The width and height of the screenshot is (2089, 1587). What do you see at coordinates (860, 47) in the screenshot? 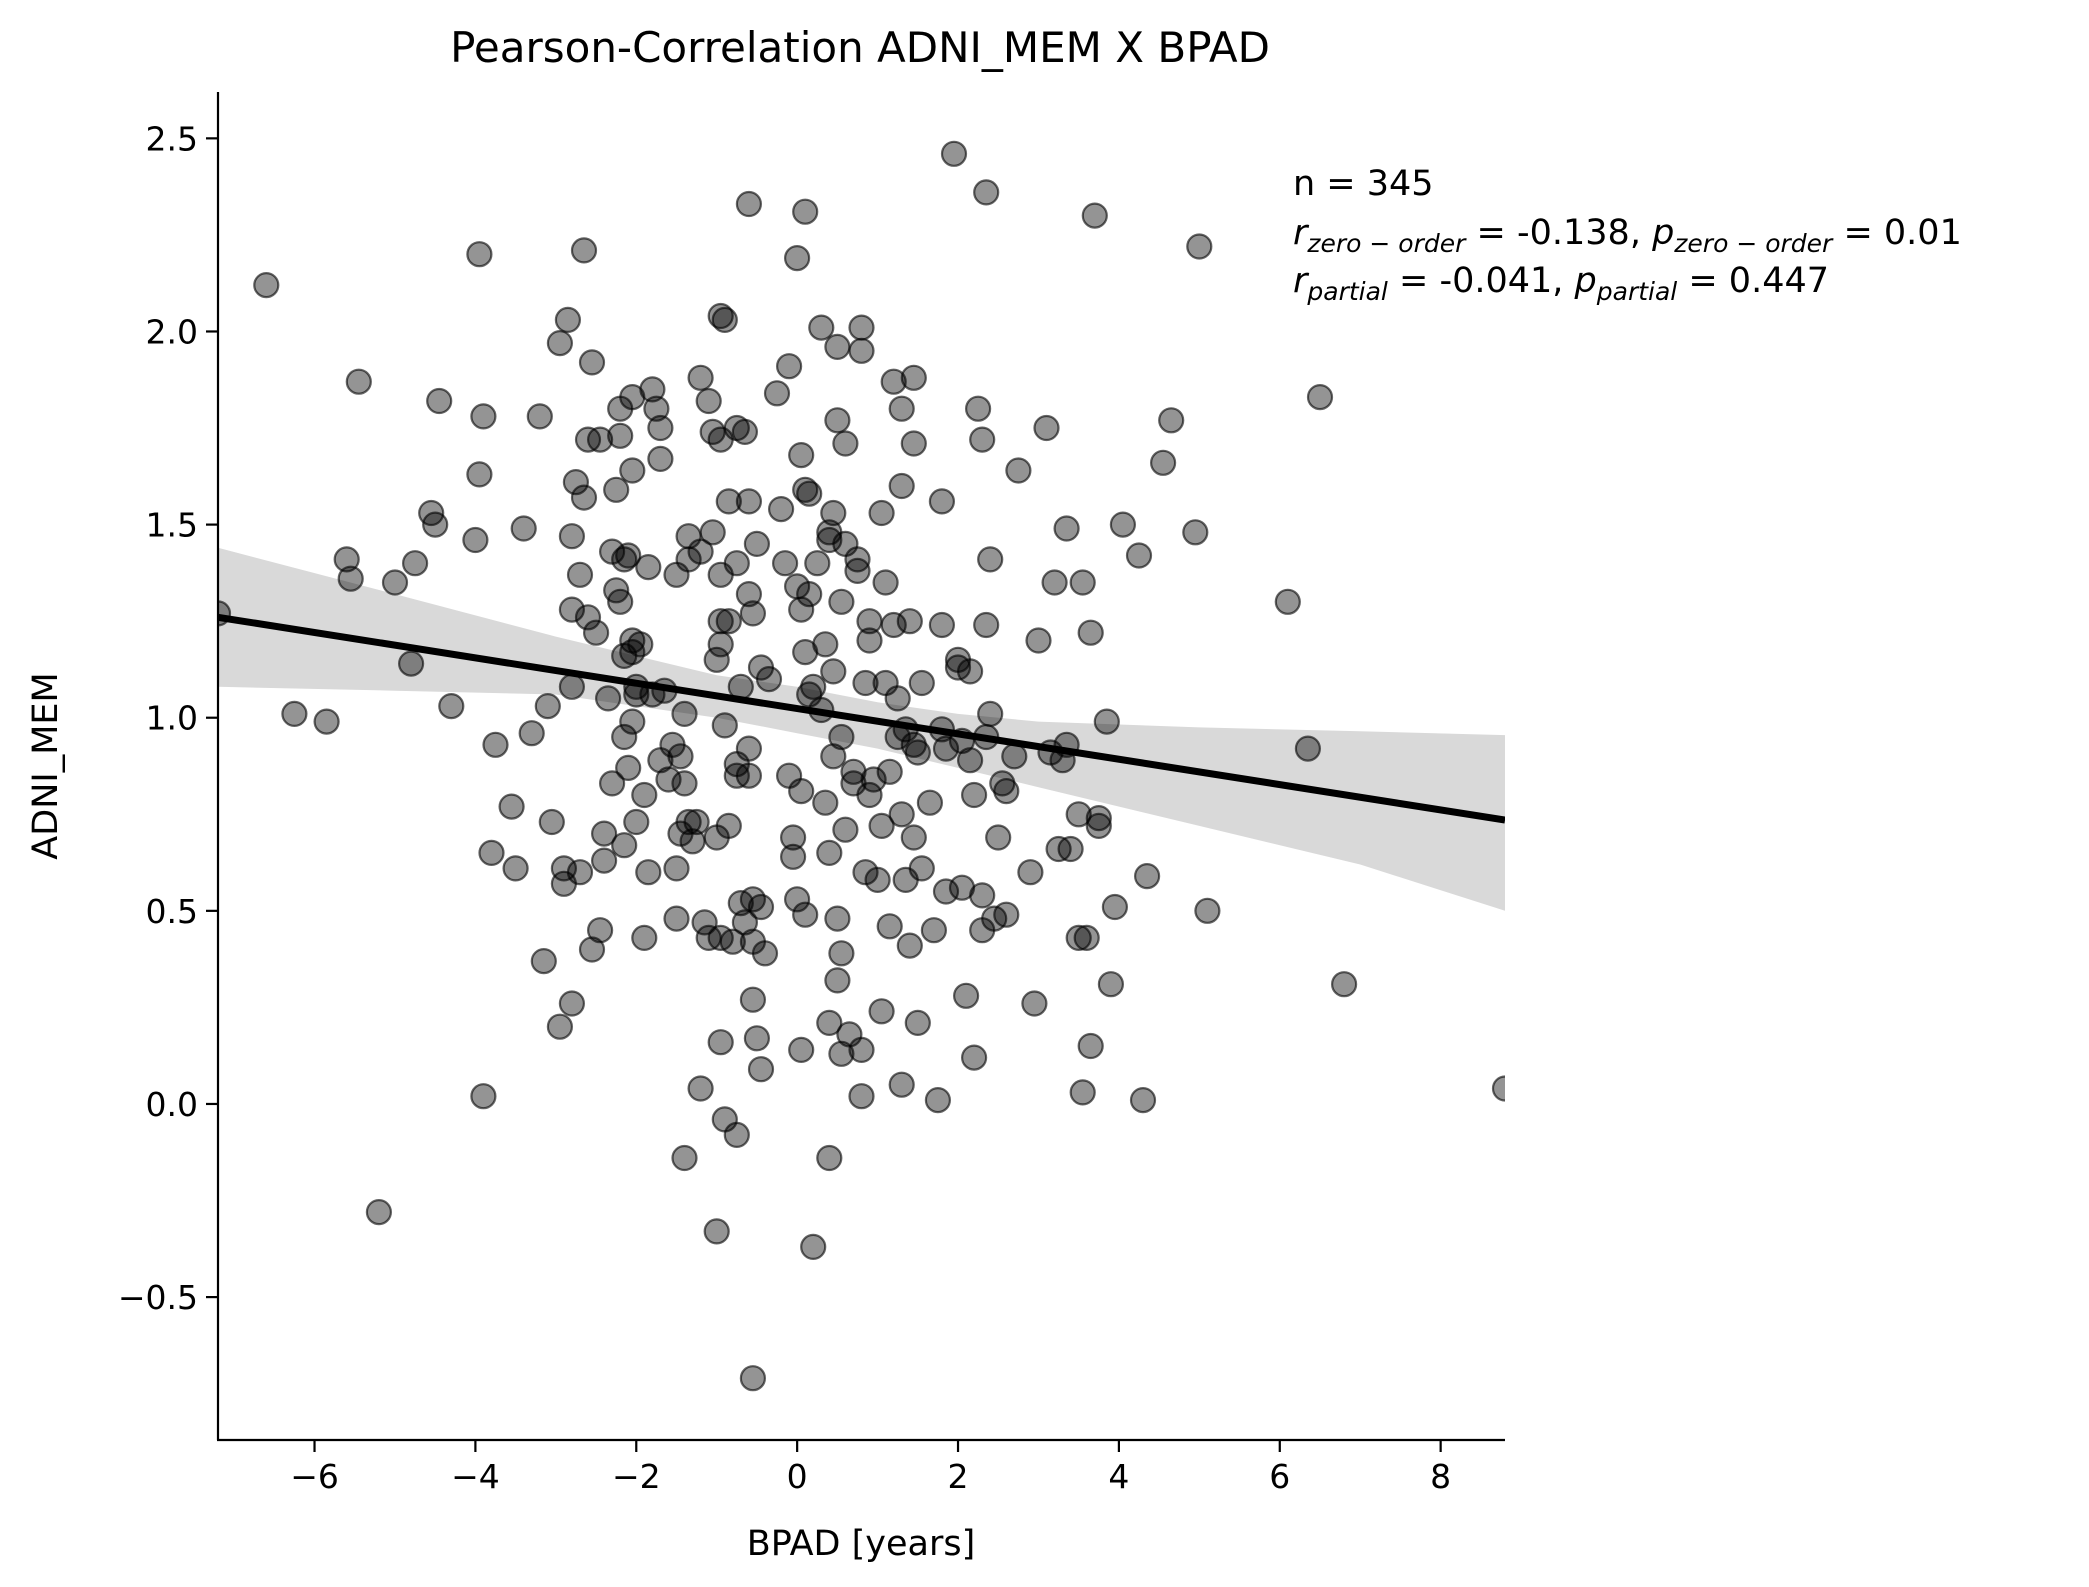
I see `chart-title: Pearson-Correlation ADNI_MEM X BPAD` at bounding box center [860, 47].